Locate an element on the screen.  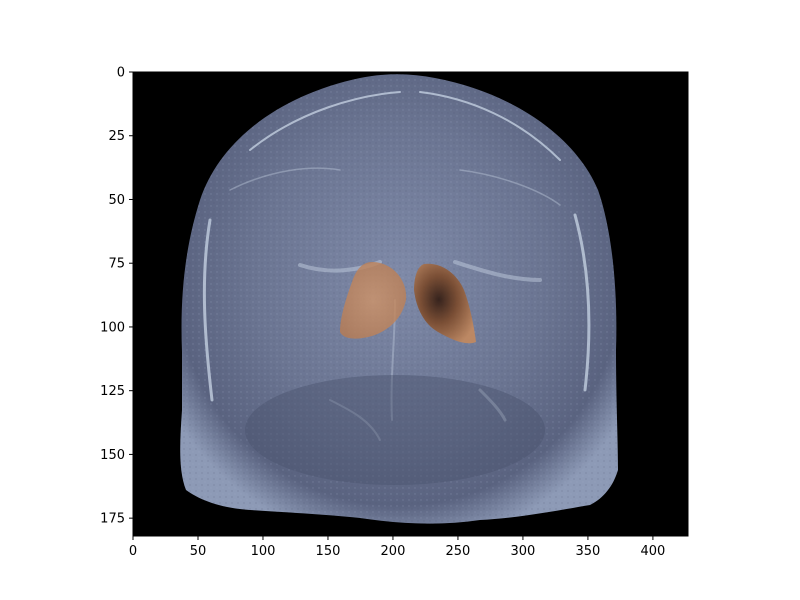
x-tick-label: 100 is located at coordinates (263, 551).